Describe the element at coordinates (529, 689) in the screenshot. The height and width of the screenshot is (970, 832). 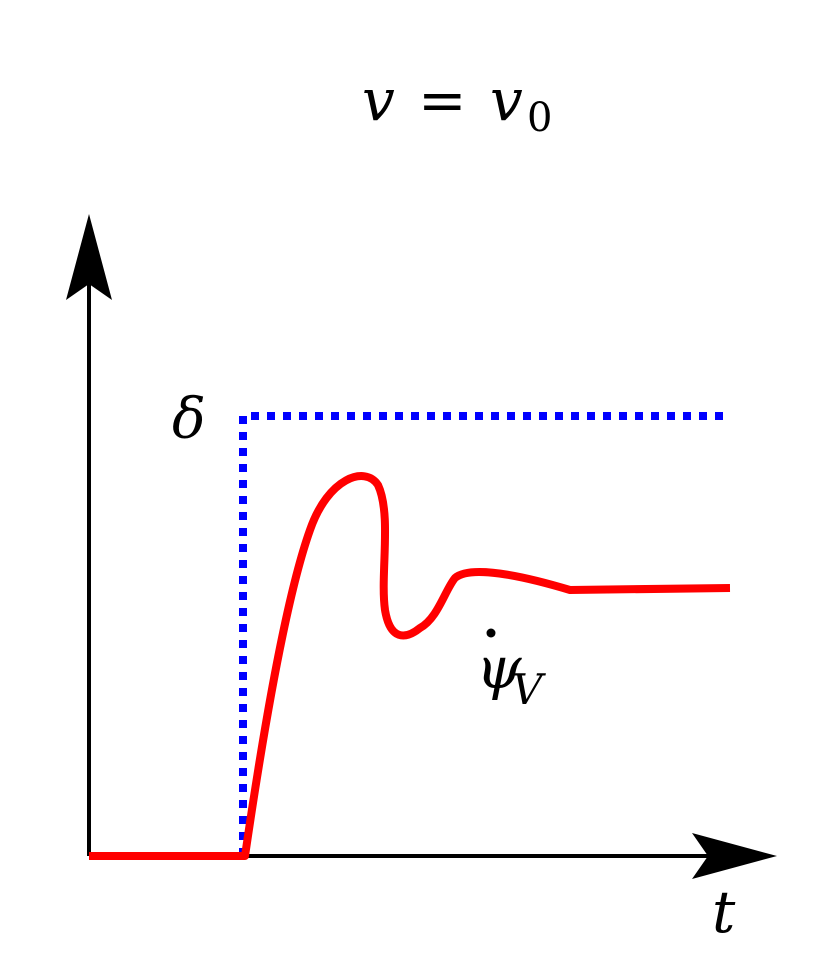
I see `psi-subscript-label: V` at that location.